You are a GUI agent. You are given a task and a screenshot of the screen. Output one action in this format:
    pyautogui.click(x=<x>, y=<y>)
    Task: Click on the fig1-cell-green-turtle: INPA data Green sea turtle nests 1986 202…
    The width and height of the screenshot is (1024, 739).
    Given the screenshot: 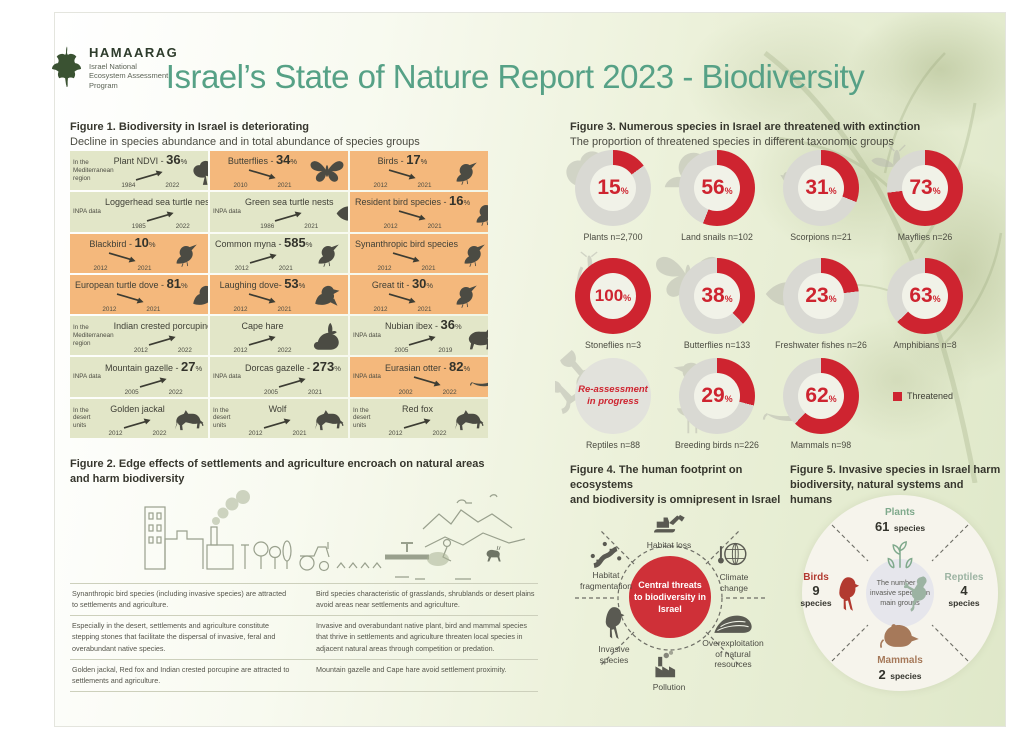 What is the action you would take?
    pyautogui.click(x=279, y=212)
    